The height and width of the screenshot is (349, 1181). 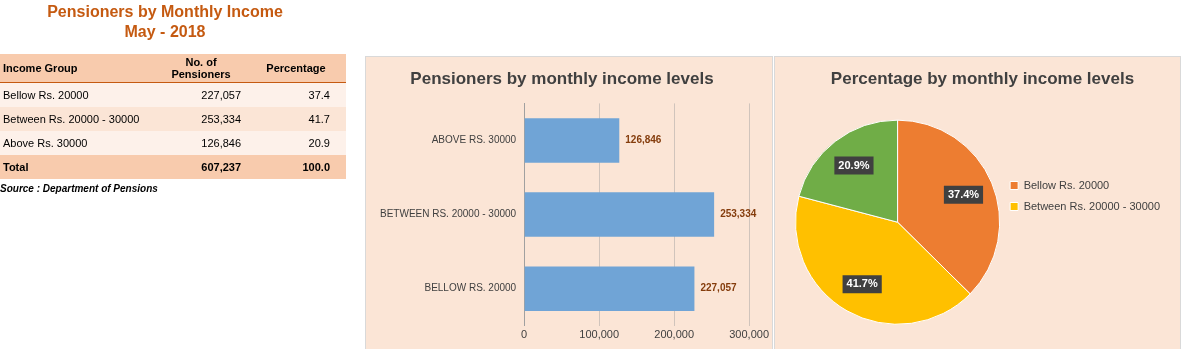 I want to click on x-tick-label: 0, so click(x=524, y=334).